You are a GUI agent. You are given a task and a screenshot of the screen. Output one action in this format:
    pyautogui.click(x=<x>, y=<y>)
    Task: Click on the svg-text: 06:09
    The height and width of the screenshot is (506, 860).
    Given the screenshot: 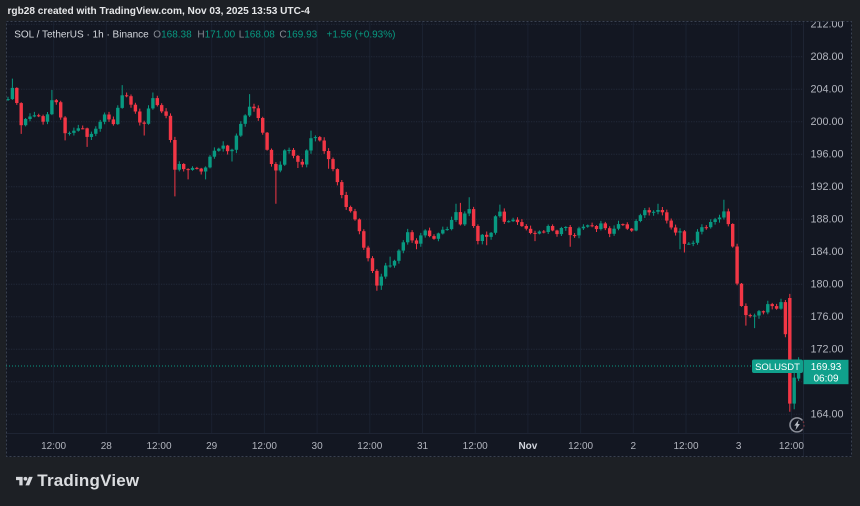 What is the action you would take?
    pyautogui.click(x=825, y=379)
    